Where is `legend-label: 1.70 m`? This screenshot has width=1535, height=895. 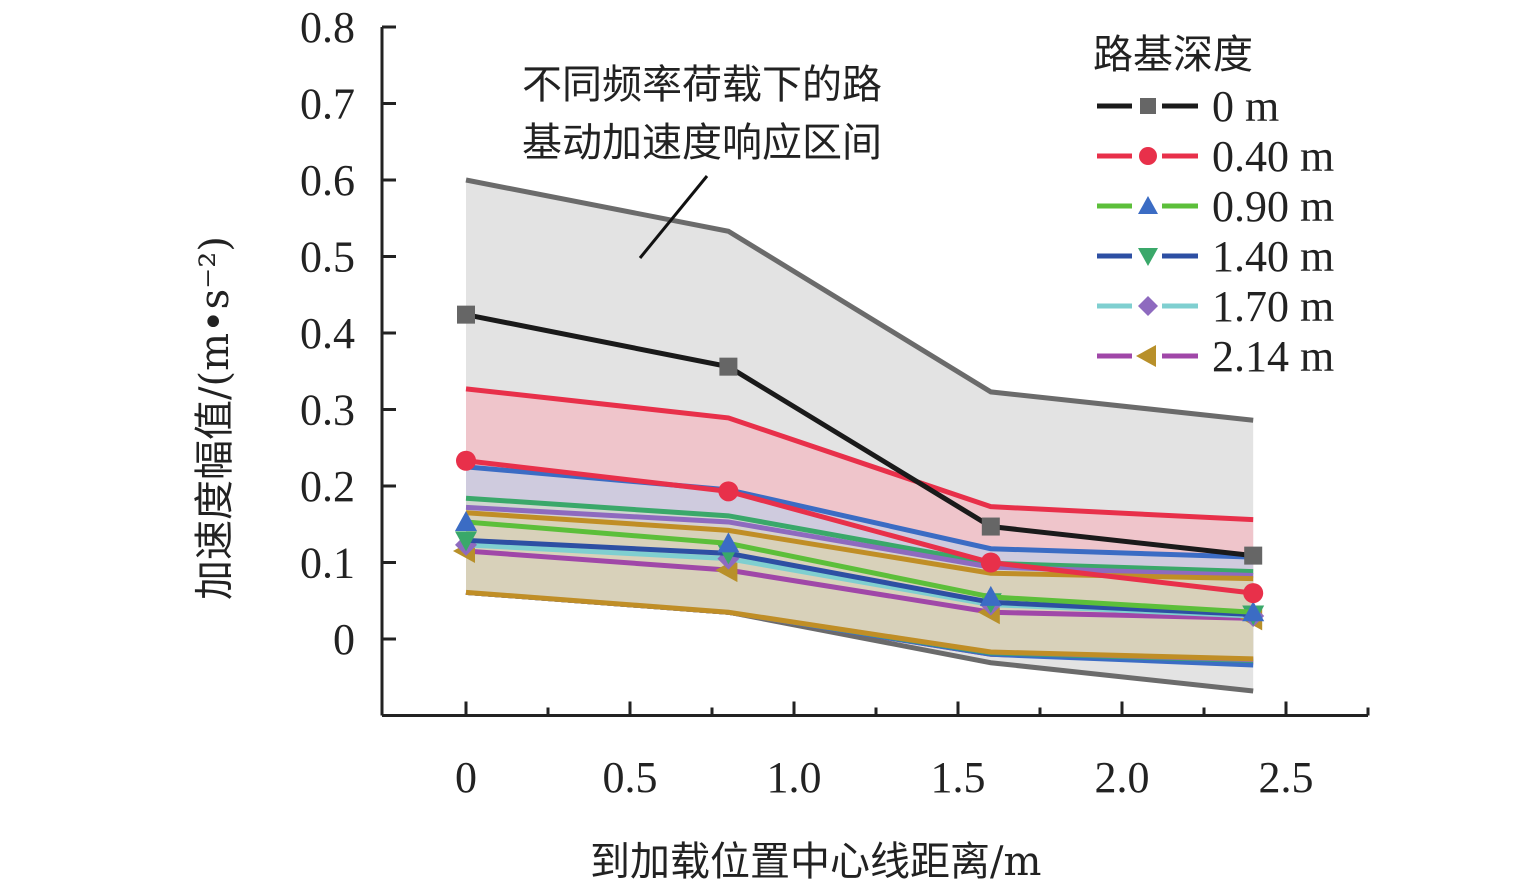
legend-label: 1.70 m is located at coordinates (1273, 306).